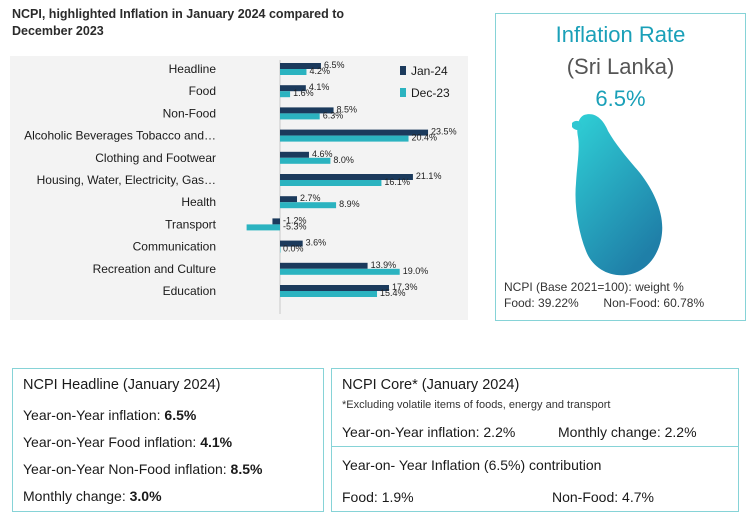 This screenshot has height=521, width=750. I want to click on headline-food: Year-on-Year Food inflation: 4.1%, so click(127, 442).